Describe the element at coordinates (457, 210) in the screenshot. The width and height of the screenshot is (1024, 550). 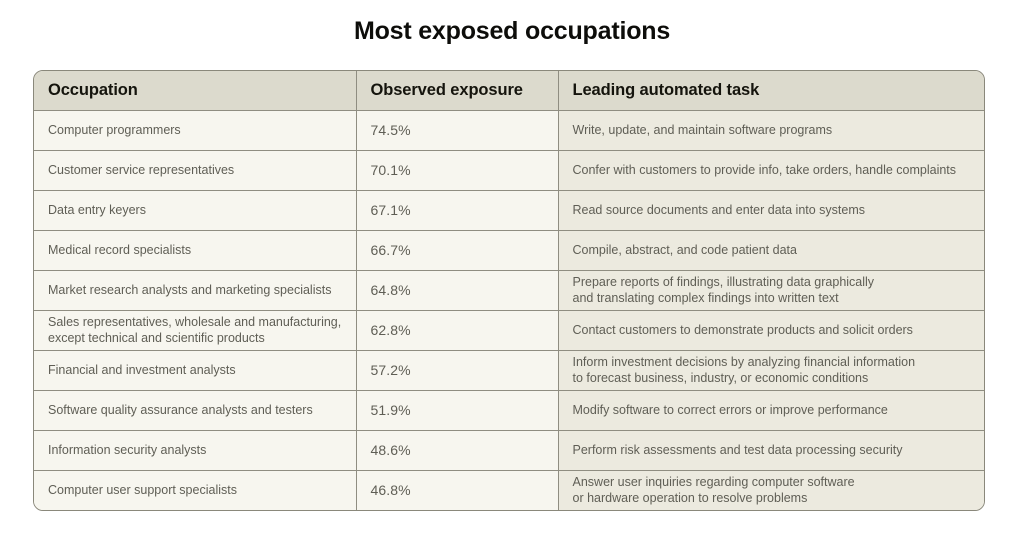
I see `exposure-cell: 67.1%` at that location.